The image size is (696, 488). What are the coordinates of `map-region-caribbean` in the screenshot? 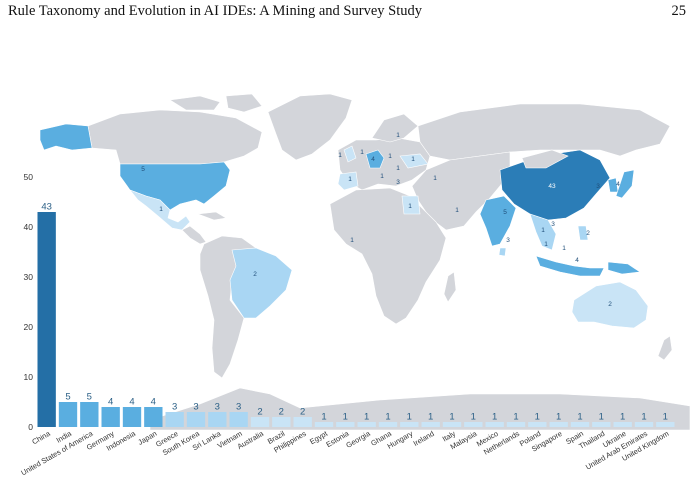 It's located at (212, 216).